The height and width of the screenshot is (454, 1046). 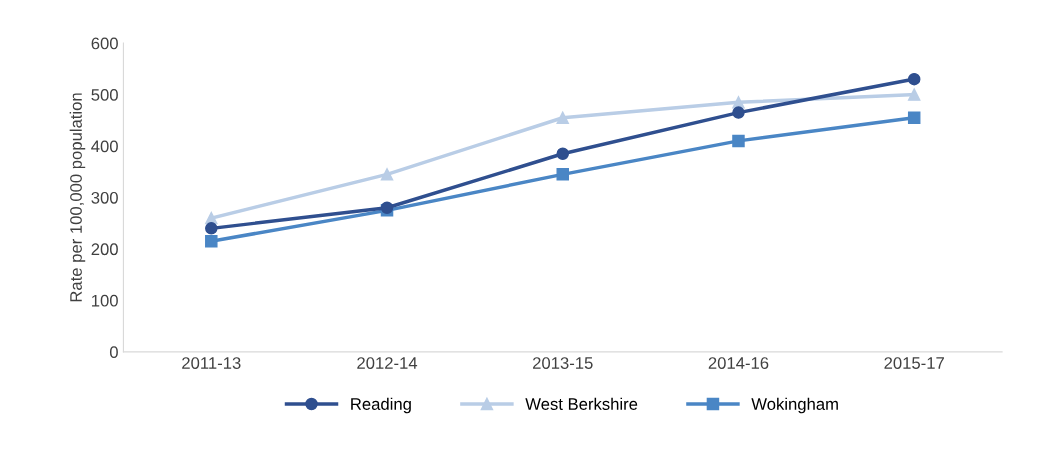 I want to click on y-tick-label: 300, so click(x=104, y=197).